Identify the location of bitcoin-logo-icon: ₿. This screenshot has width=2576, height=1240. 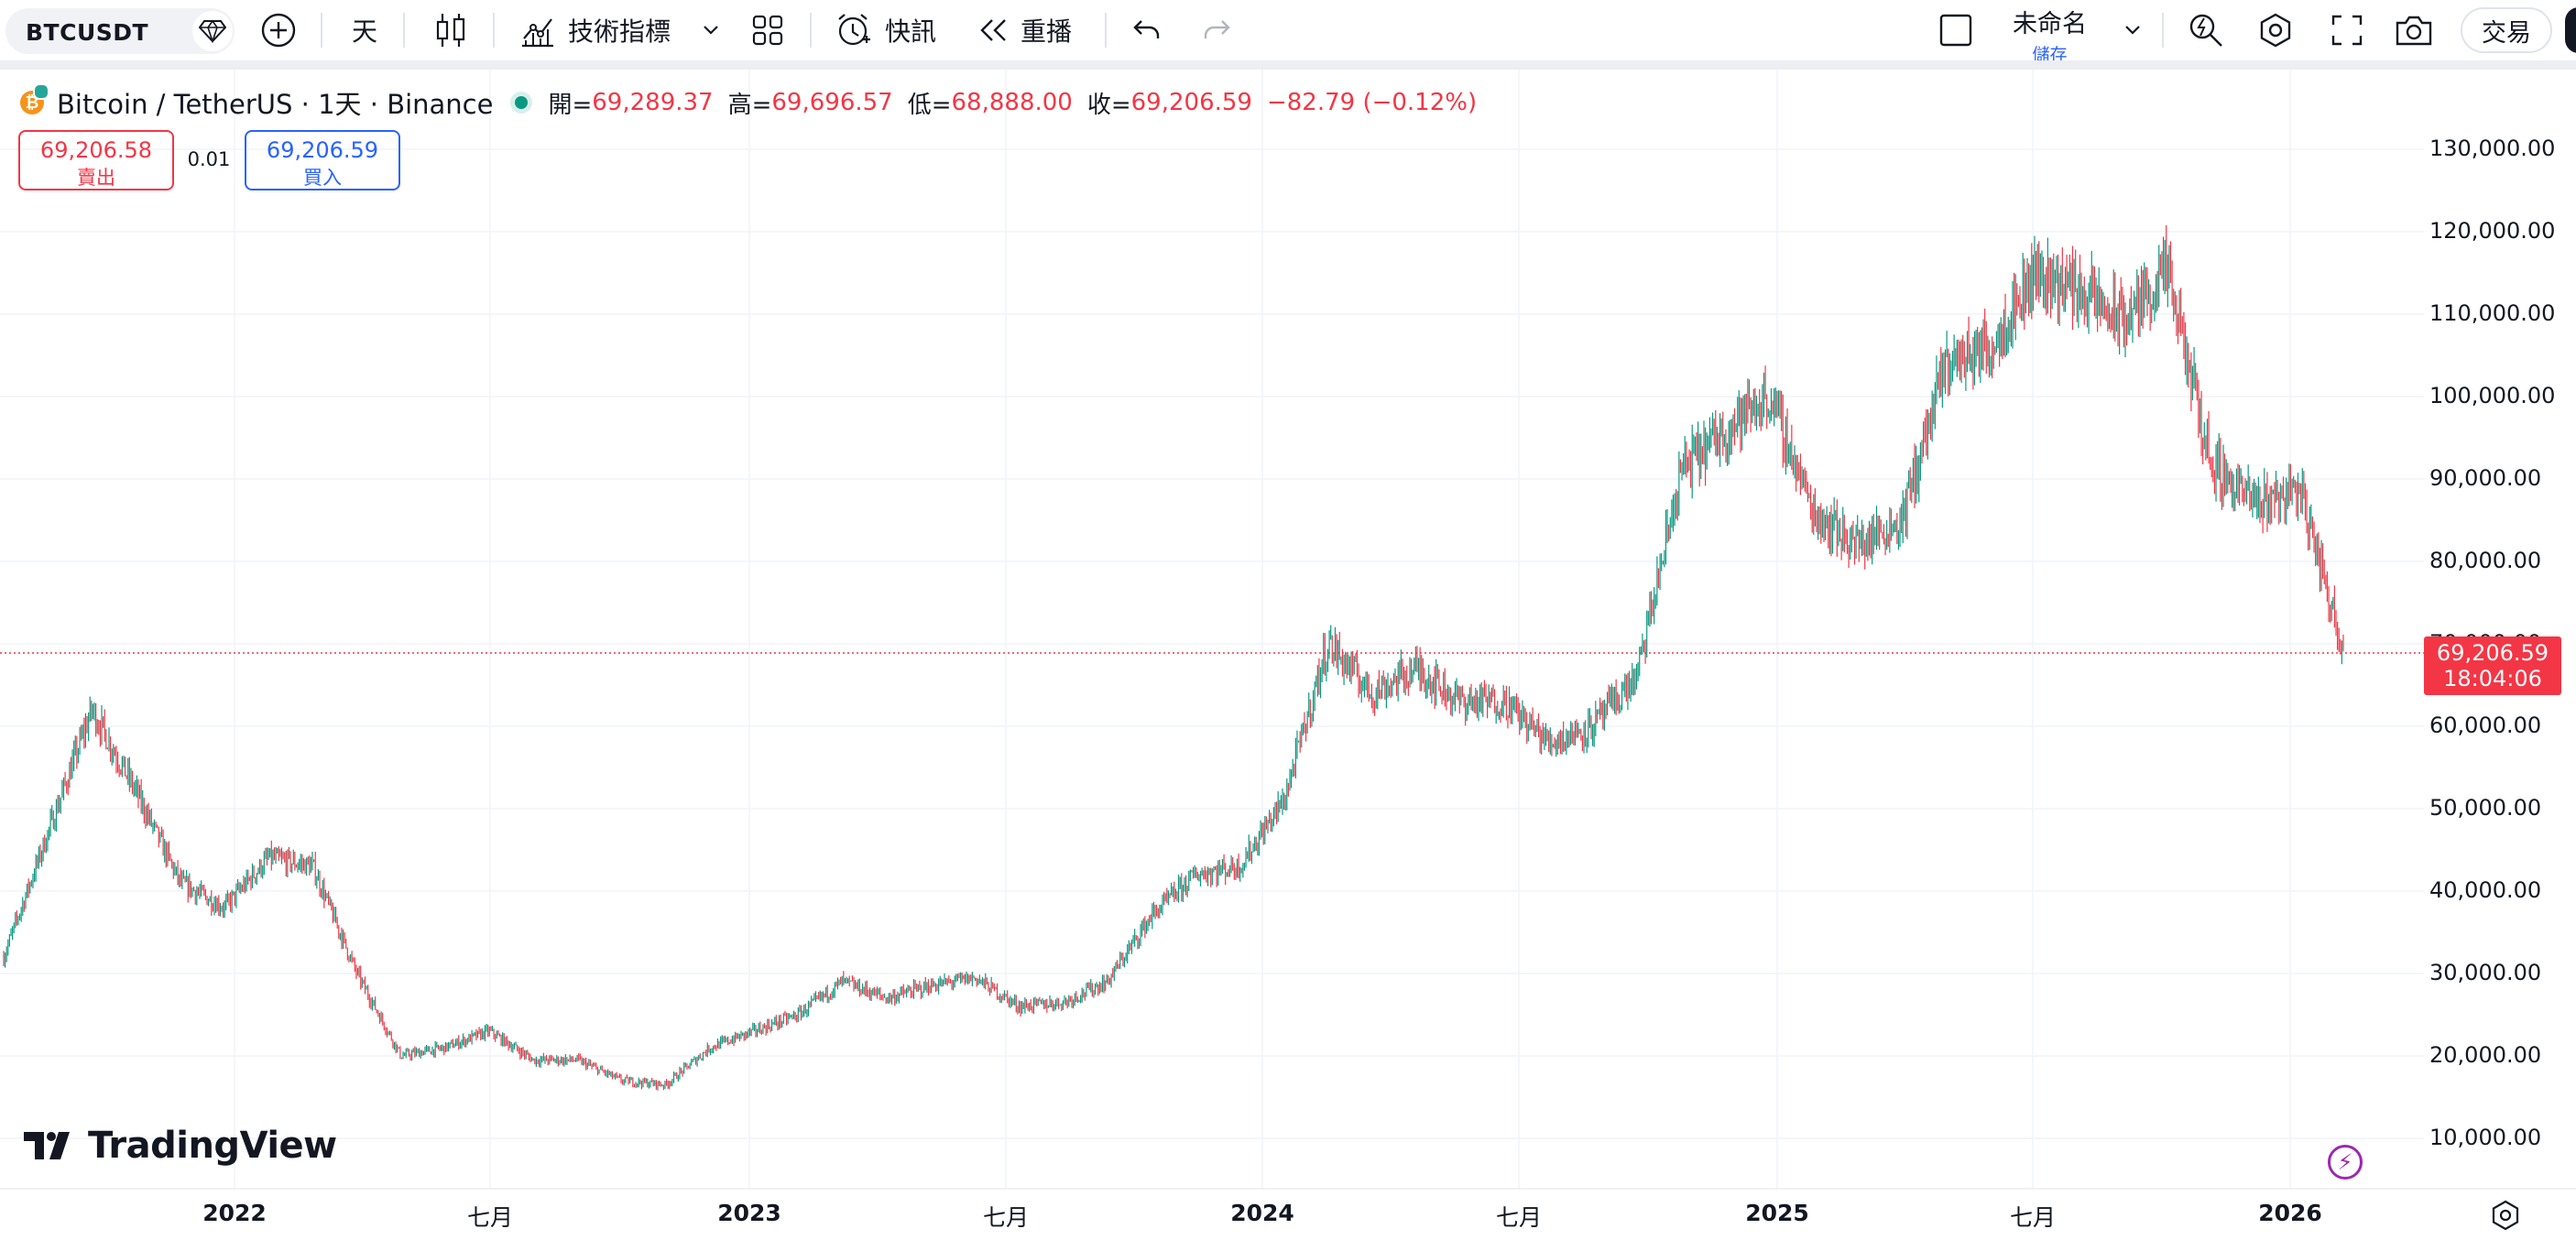
(35, 98).